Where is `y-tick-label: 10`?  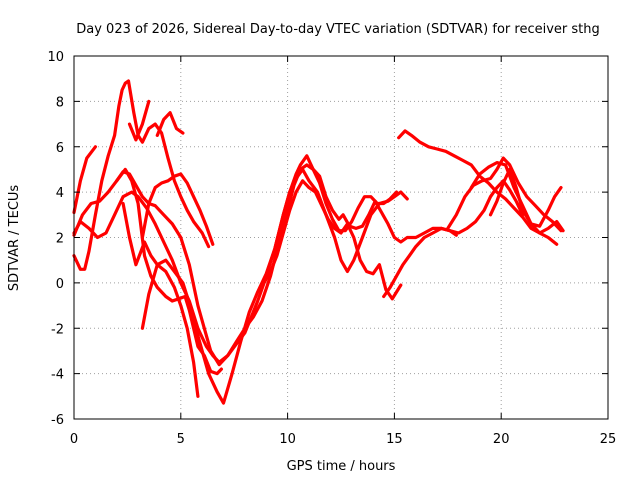 y-tick-label: 10 is located at coordinates (55, 57).